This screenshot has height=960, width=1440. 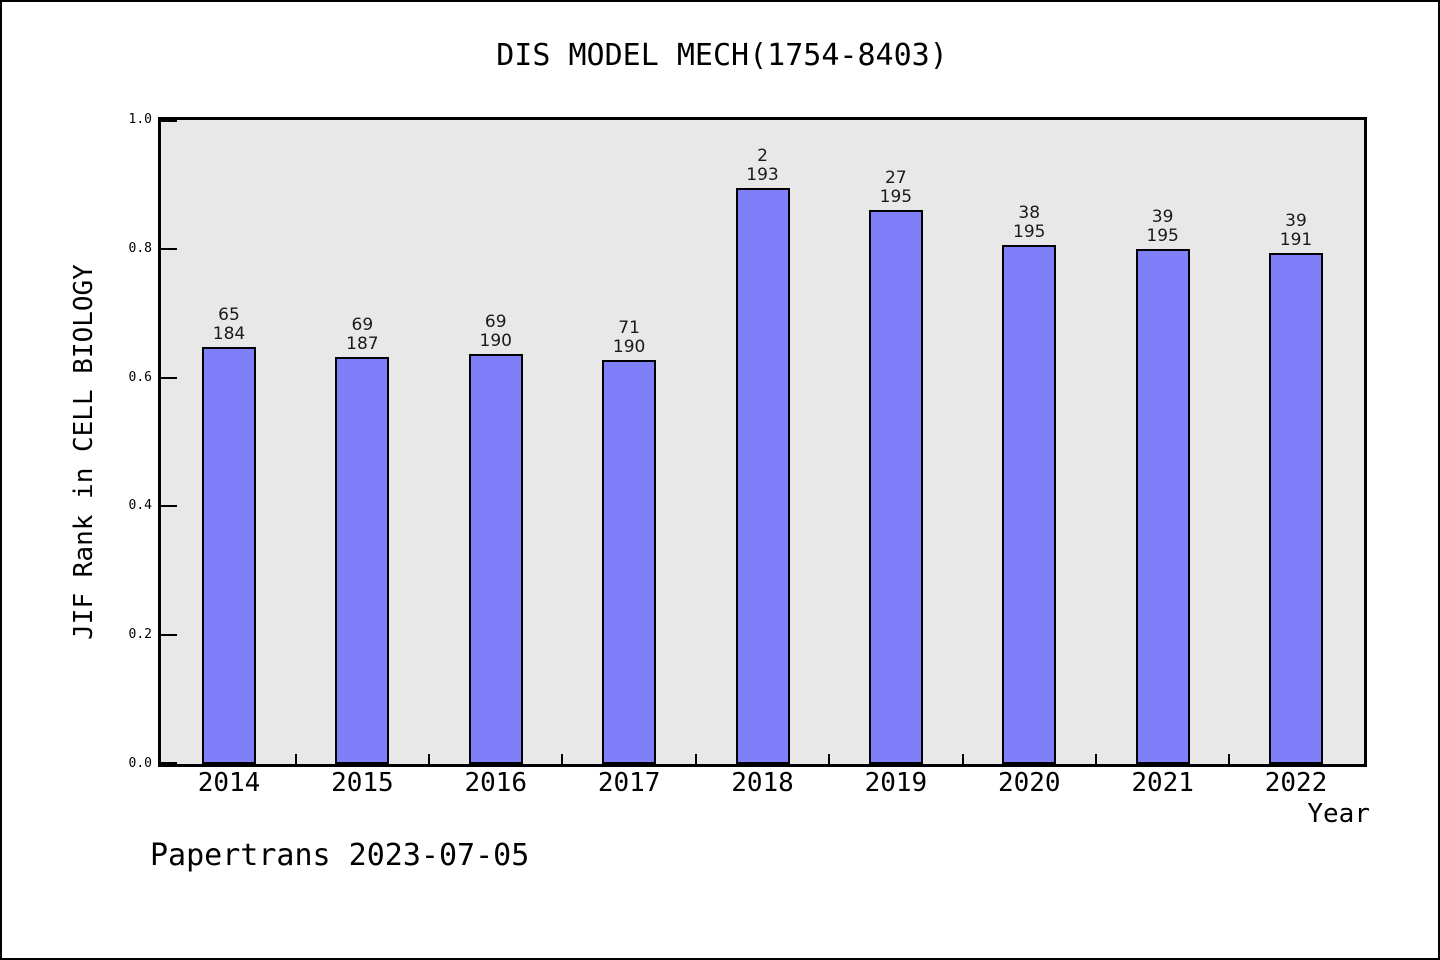 What do you see at coordinates (140, 248) in the screenshot?
I see `y-tick-label-0.8: 0.8` at bounding box center [140, 248].